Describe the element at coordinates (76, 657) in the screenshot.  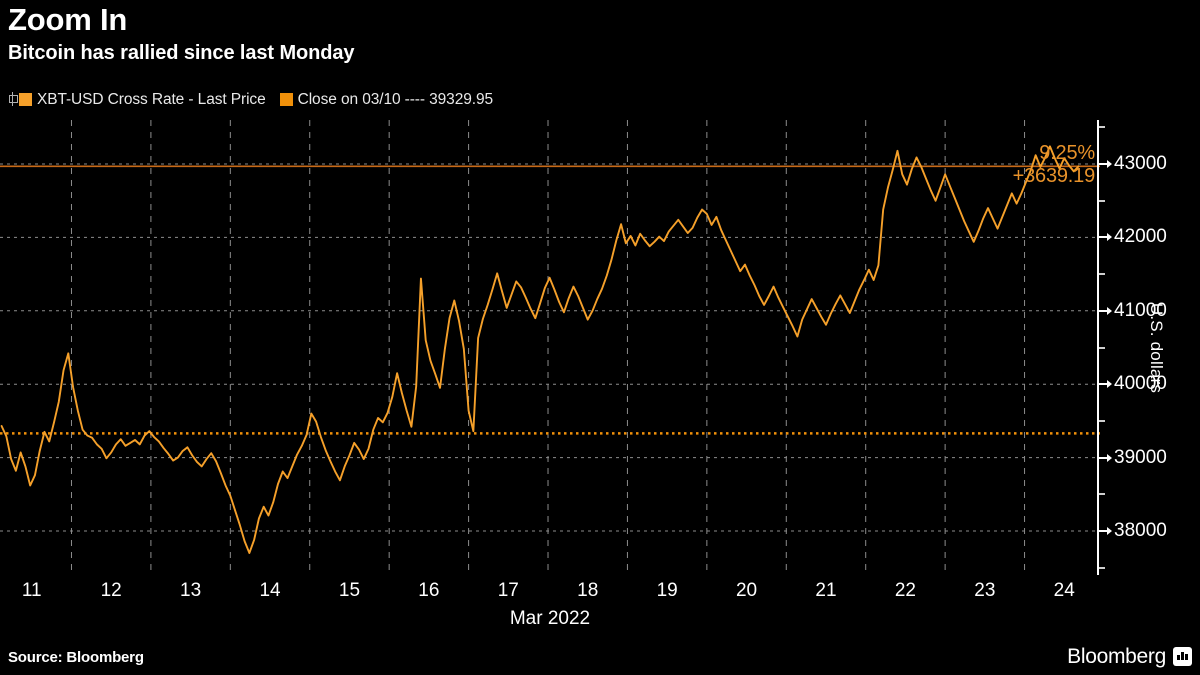
I see `source-label: Source: Bloomberg` at that location.